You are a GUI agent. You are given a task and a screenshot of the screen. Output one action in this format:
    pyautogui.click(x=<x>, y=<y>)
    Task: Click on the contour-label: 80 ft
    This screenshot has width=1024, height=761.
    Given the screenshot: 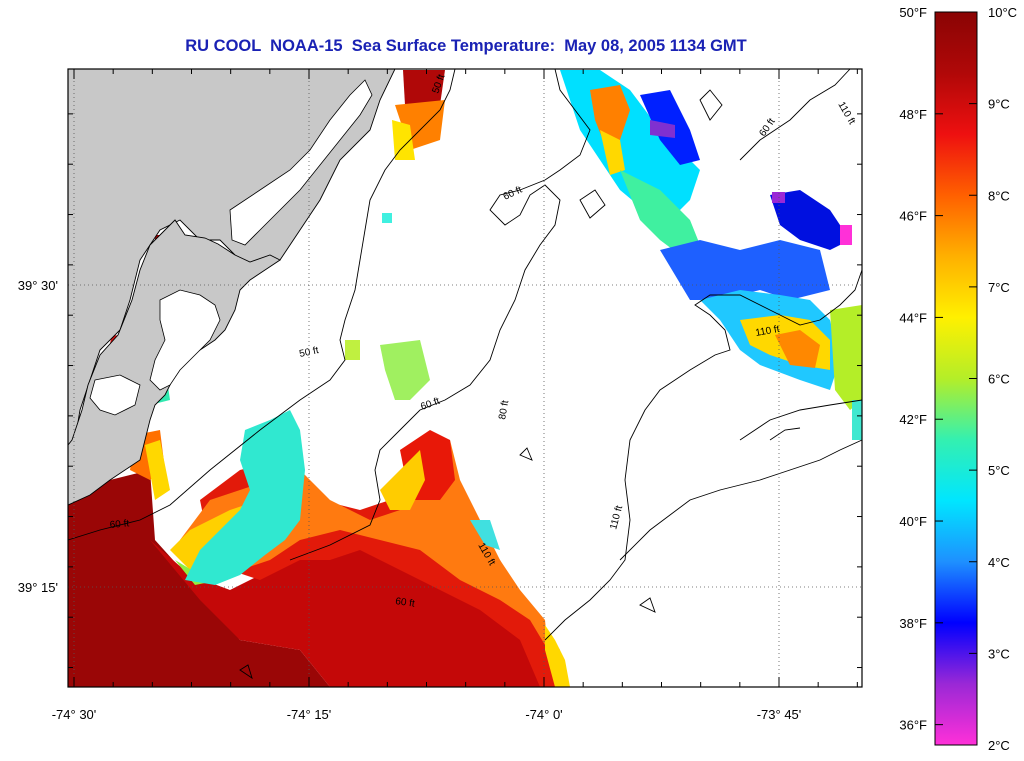 What is the action you would take?
    pyautogui.click(x=504, y=409)
    